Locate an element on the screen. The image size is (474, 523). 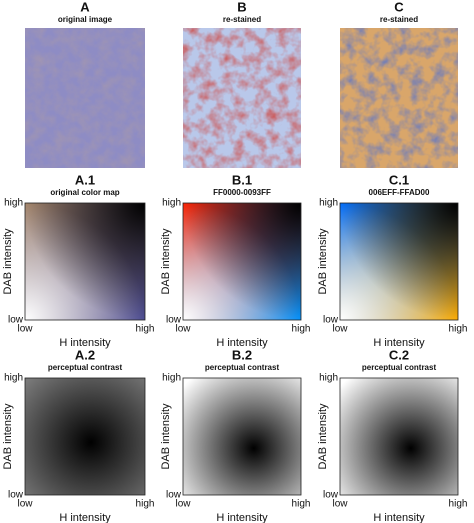
panel-subtitle: FF0000-0093FF is located at coordinates (242, 192).